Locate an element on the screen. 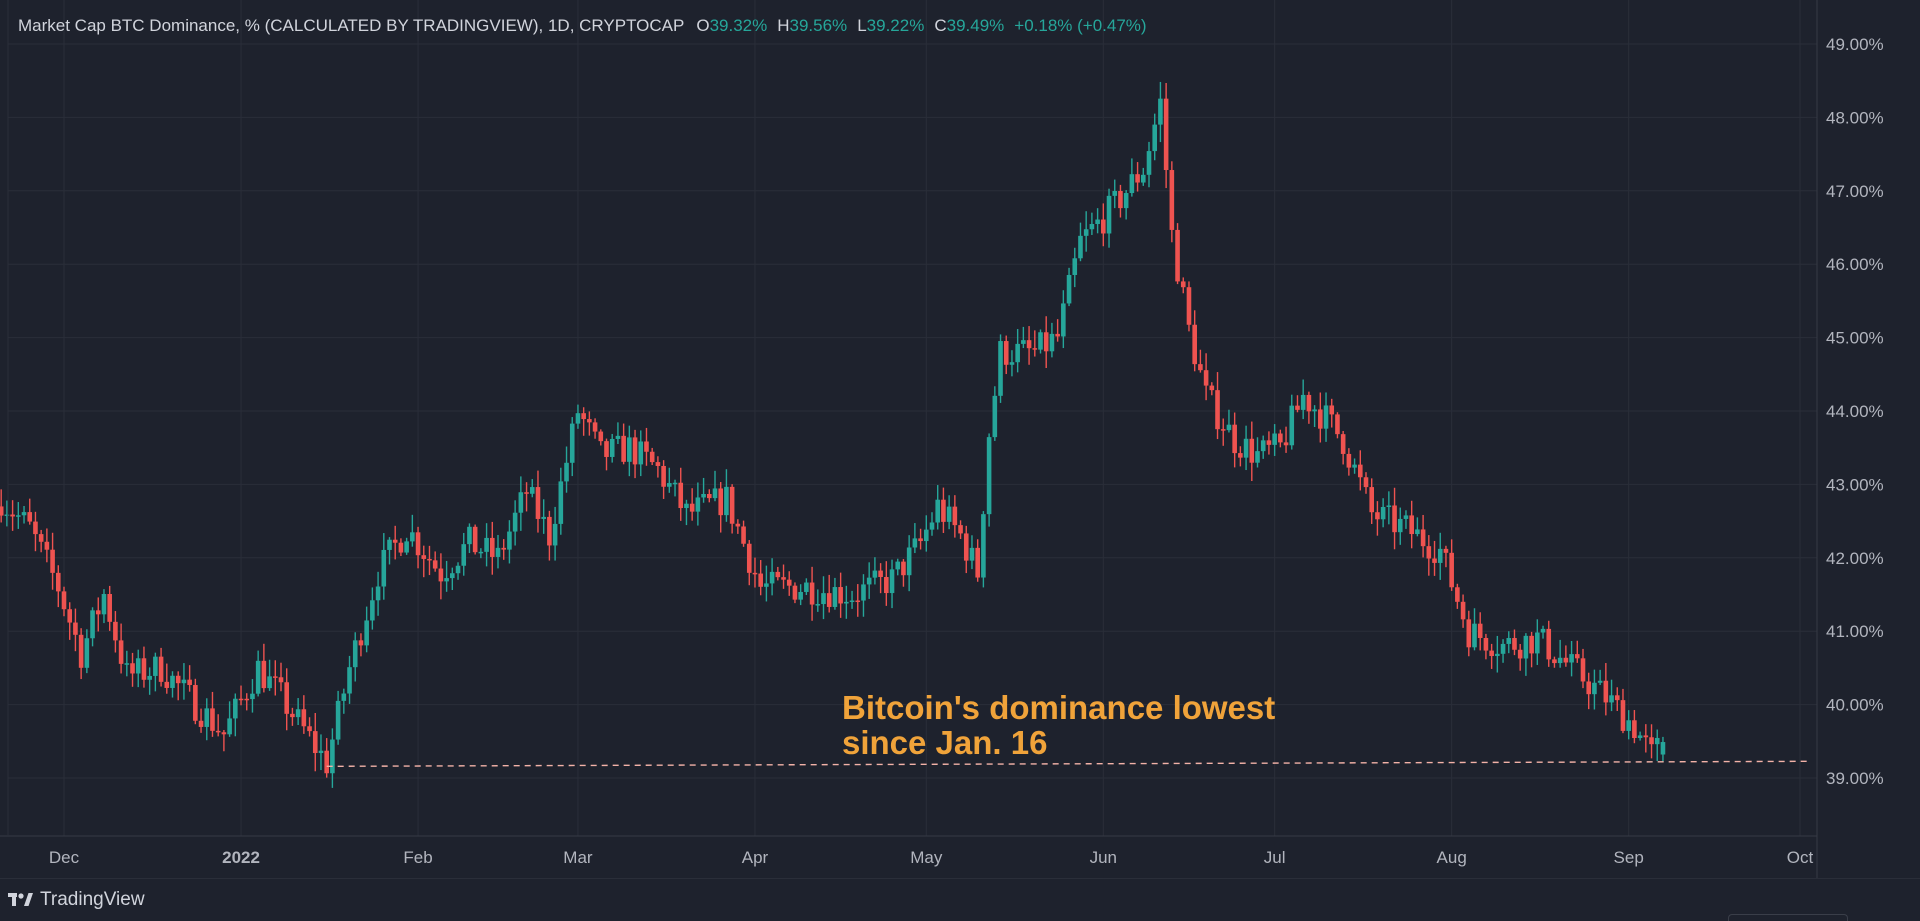  y-tick-label: 45.00% is located at coordinates (1855, 338).